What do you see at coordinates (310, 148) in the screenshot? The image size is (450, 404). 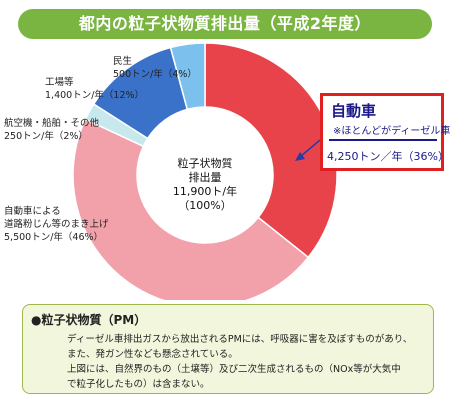 I see `callout-arrow-line` at bounding box center [310, 148].